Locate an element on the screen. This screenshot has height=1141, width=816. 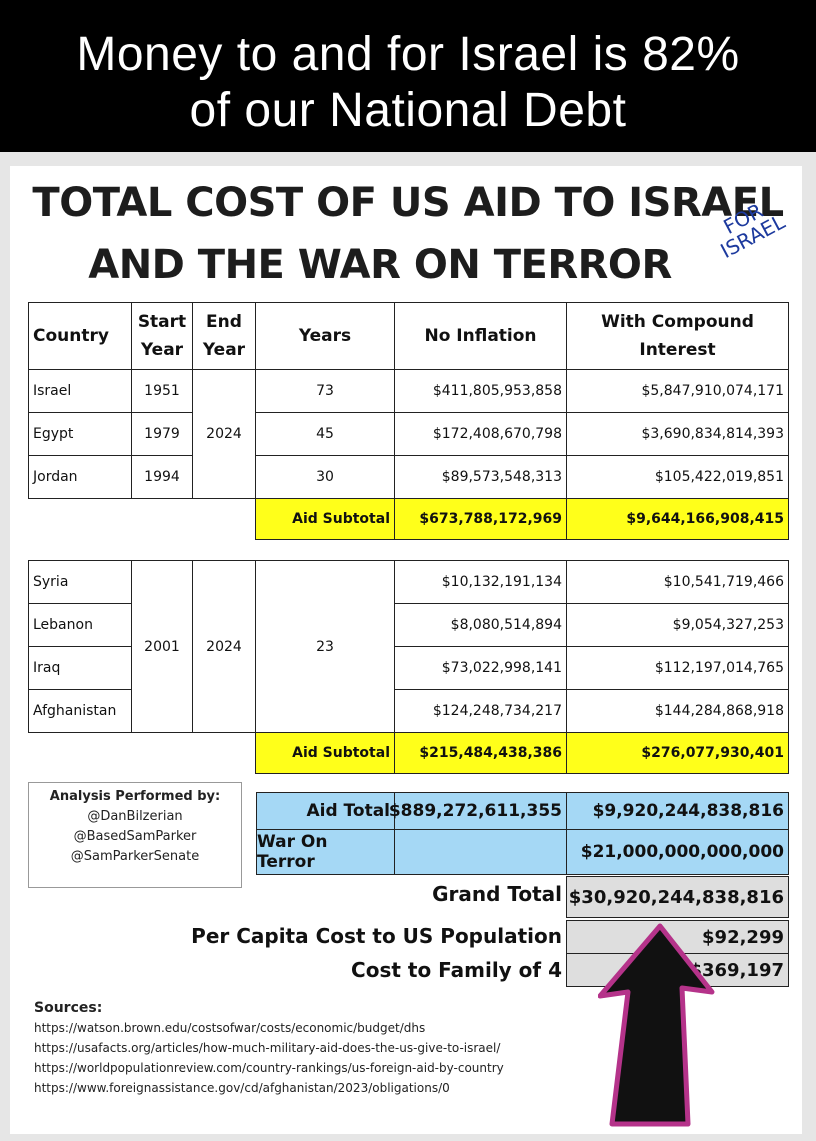
per-capita-label: Per Capita Cost to US Population is located at coordinates (376, 936).